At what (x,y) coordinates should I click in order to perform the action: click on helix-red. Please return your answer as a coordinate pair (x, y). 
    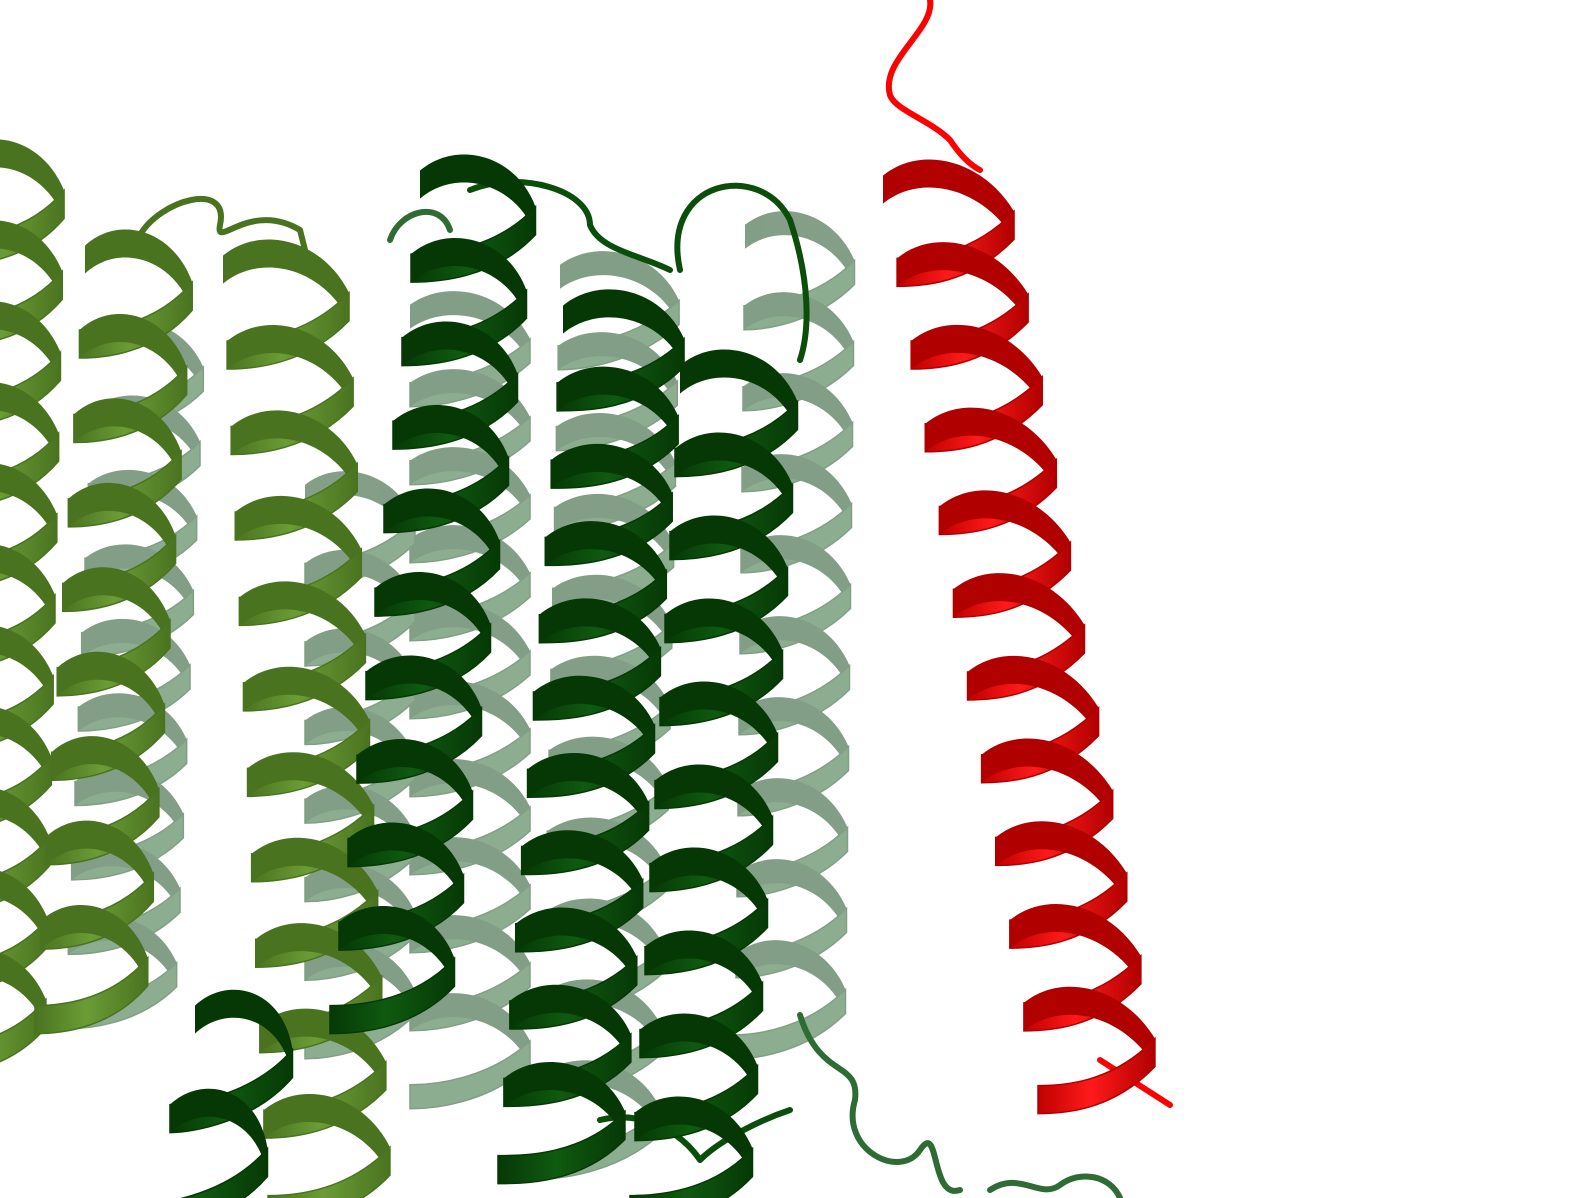
    Looking at the image, I should click on (1019, 637).